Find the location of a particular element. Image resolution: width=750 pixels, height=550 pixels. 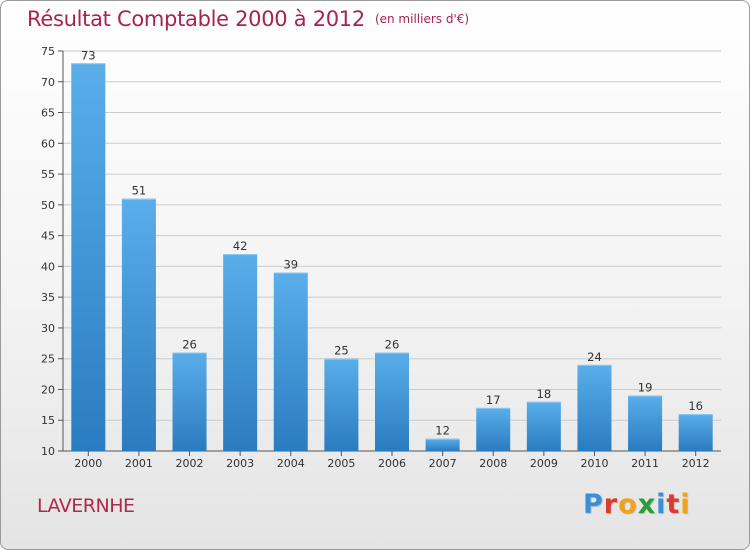

y-tick-label: 25 is located at coordinates (48, 359).